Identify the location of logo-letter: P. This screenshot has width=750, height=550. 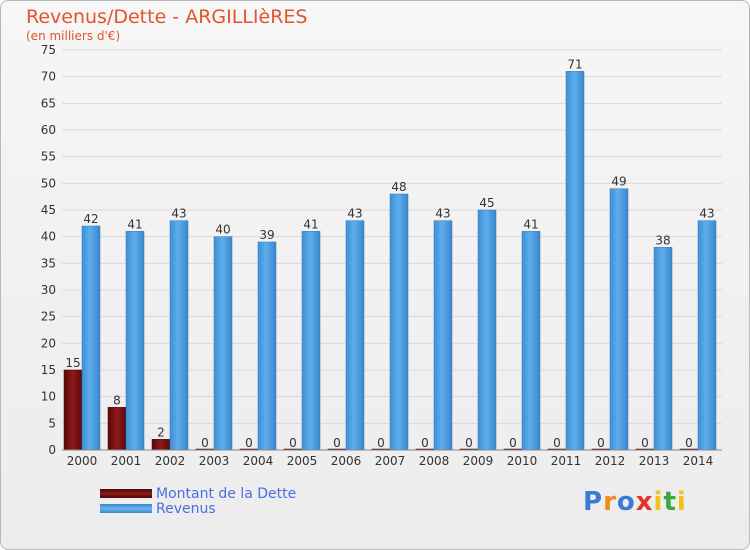
(593, 502).